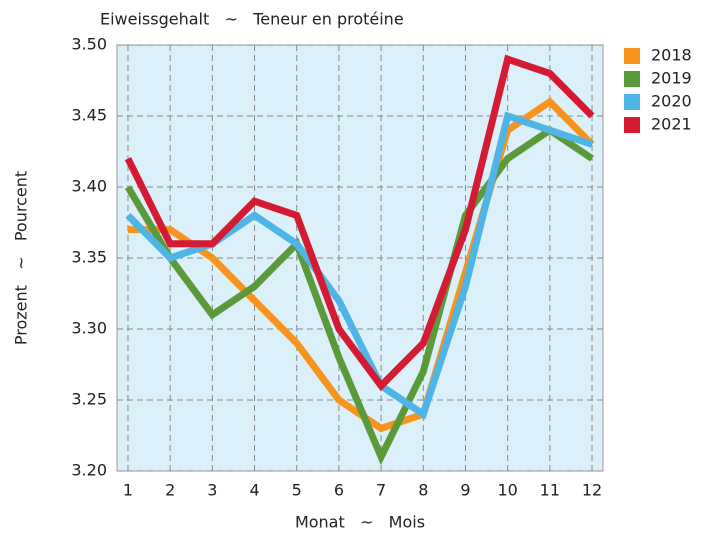 The image size is (713, 538). I want to click on x-tick-label: 5, so click(297, 490).